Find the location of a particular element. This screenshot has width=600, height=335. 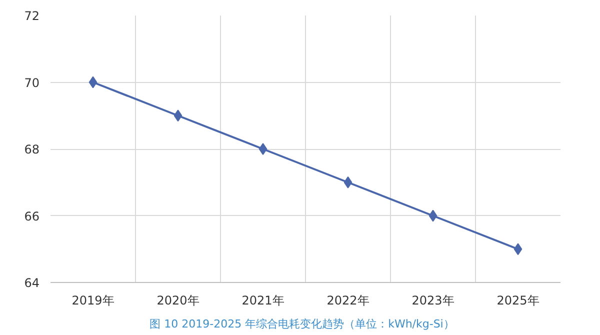

y-tick-label: 68 is located at coordinates (32, 149).